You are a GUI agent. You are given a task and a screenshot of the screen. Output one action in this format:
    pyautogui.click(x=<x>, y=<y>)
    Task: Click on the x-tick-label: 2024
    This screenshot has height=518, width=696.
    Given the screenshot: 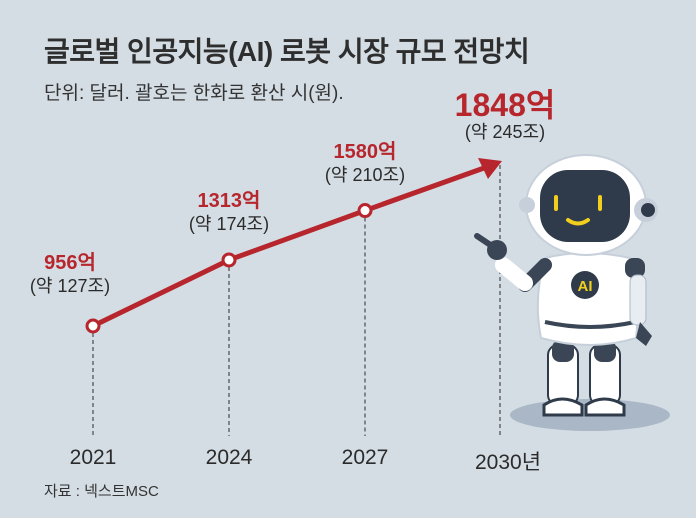 What is the action you would take?
    pyautogui.click(x=229, y=457)
    